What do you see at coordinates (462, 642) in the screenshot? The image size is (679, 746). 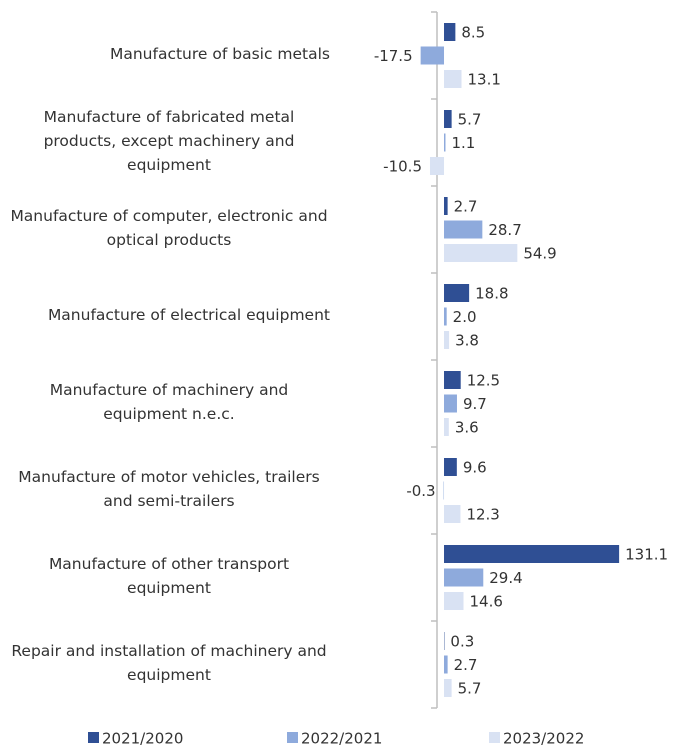 I see `value-label: 0.3` at bounding box center [462, 642].